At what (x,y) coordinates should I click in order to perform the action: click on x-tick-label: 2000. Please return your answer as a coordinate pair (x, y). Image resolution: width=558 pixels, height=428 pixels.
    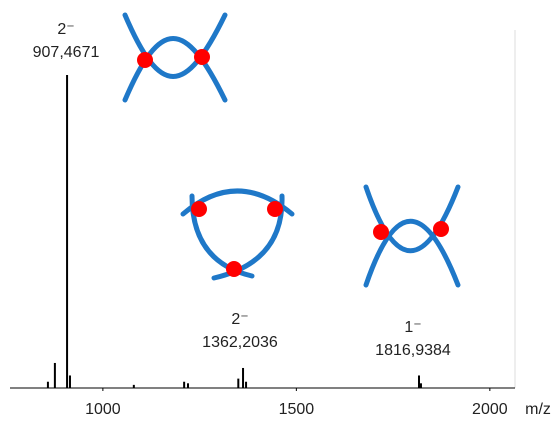
    Looking at the image, I should click on (490, 409).